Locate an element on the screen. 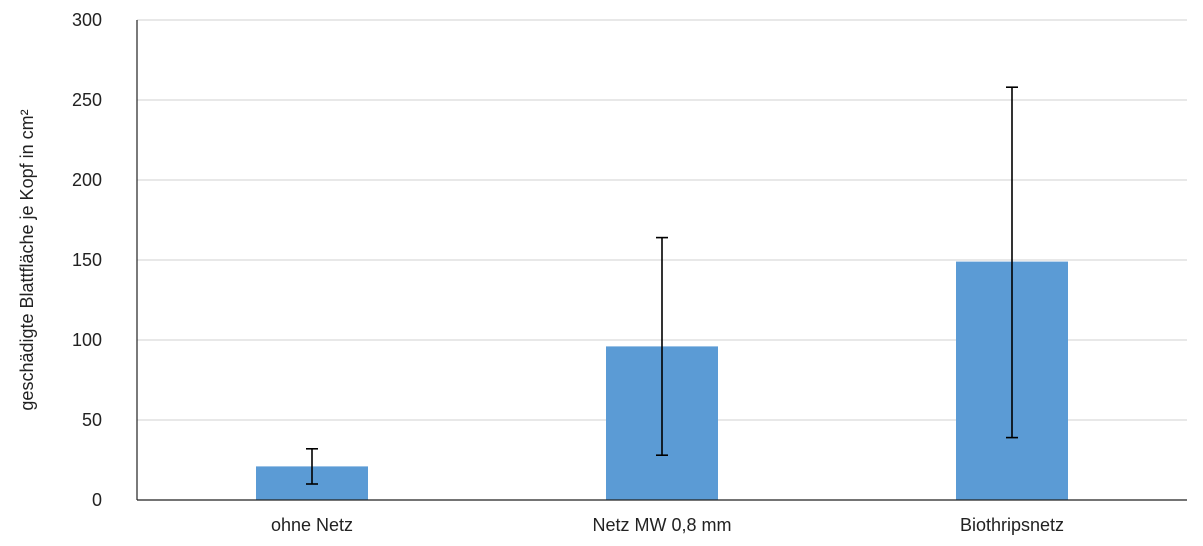 The image size is (1203, 546). y-tick-label-150: 150 is located at coordinates (87, 260).